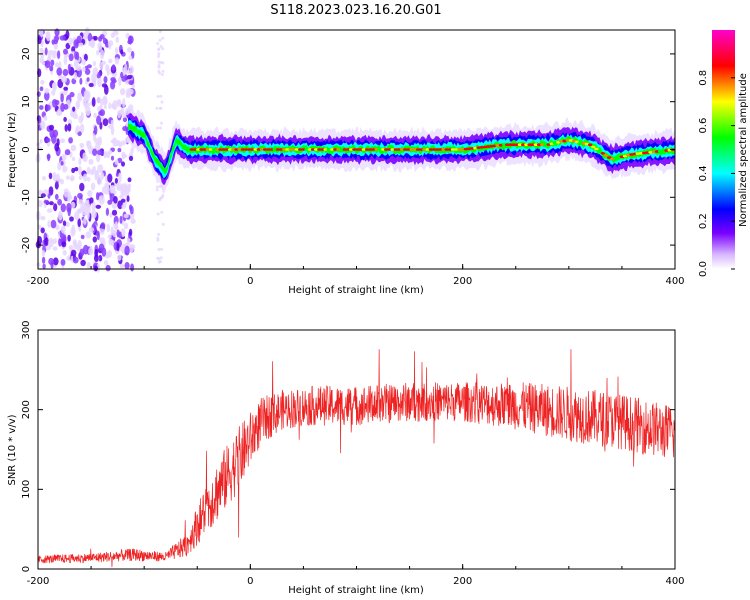  Describe the element at coordinates (356, 275) in the screenshot. I see `heatmap-x-ticks: -200 0 200 400` at that location.